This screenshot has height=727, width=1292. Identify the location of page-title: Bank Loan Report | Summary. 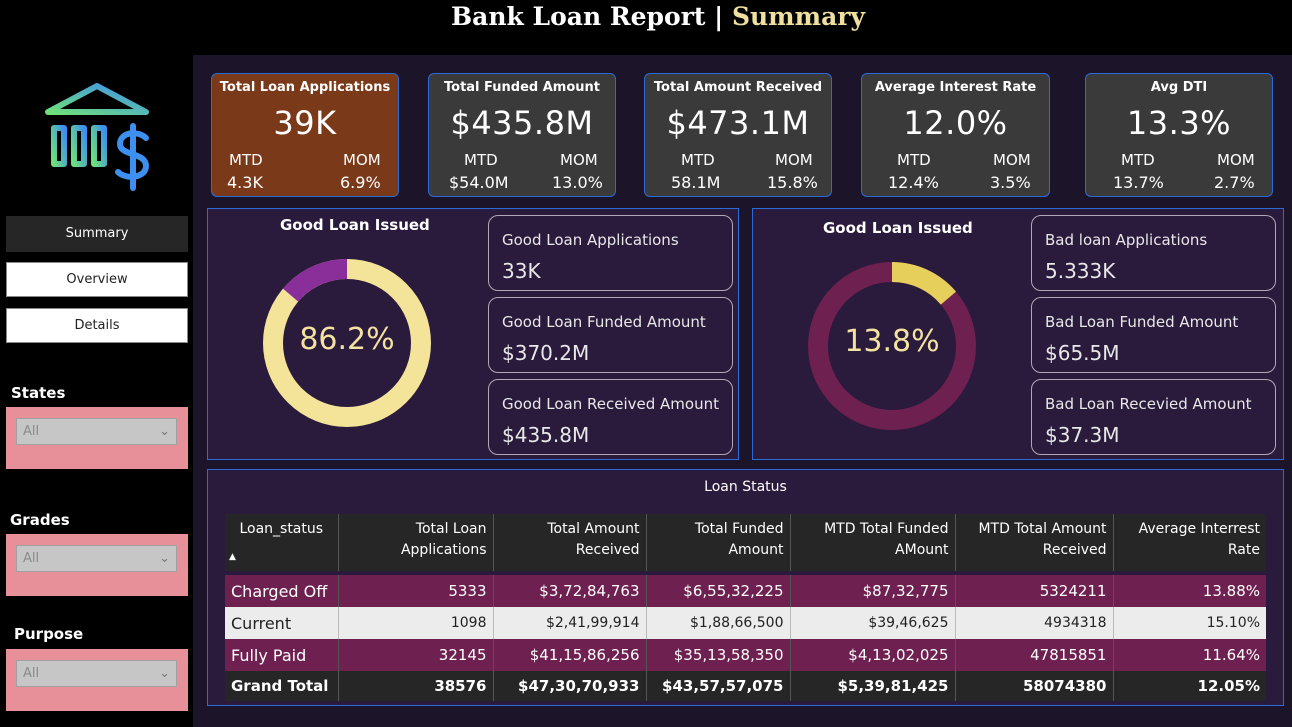
(646, 16).